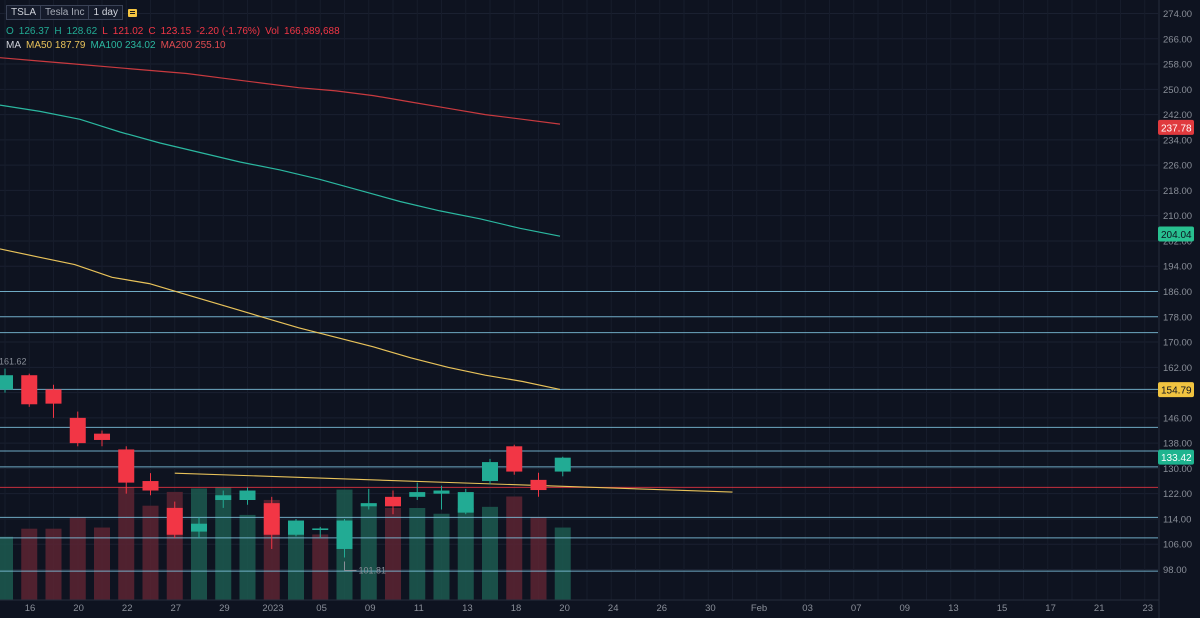  I want to click on x-tick-label: 29, so click(224, 608).